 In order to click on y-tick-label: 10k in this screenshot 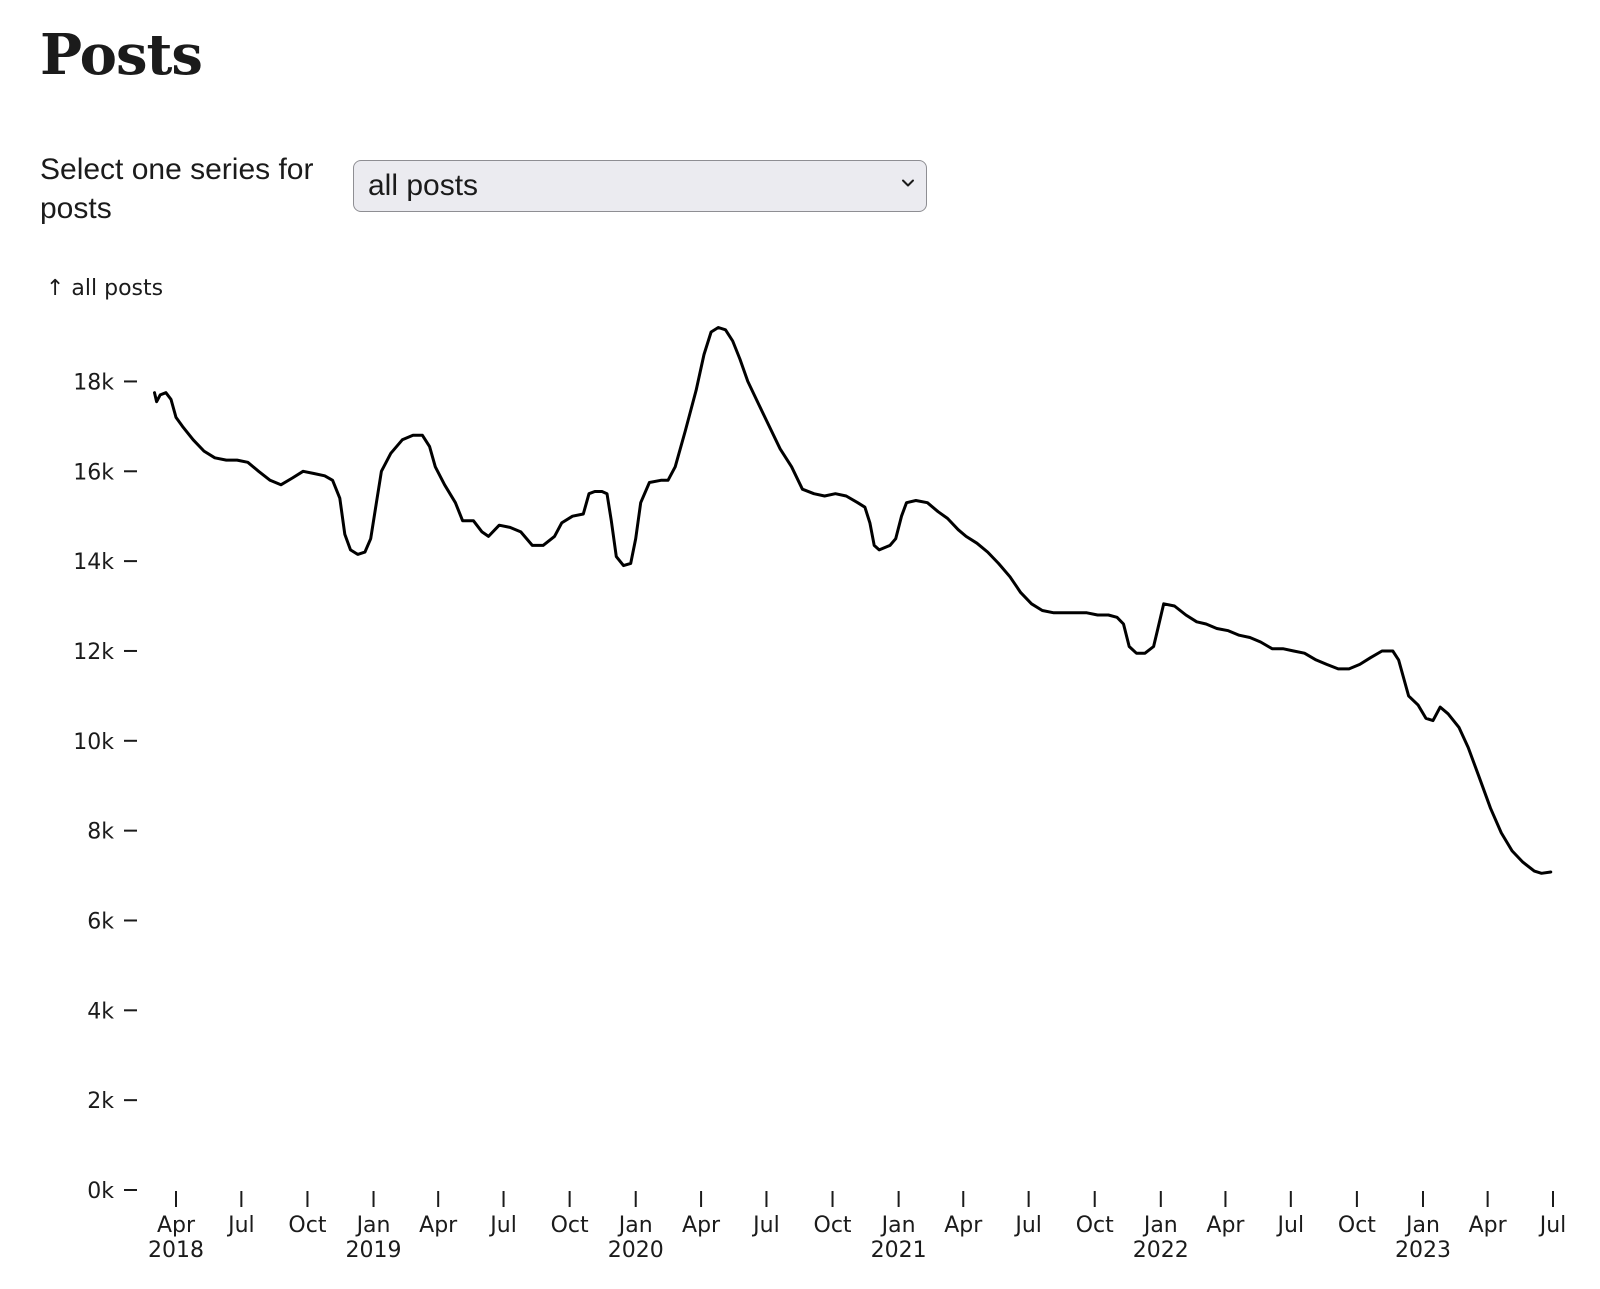, I will do `click(93, 742)`.